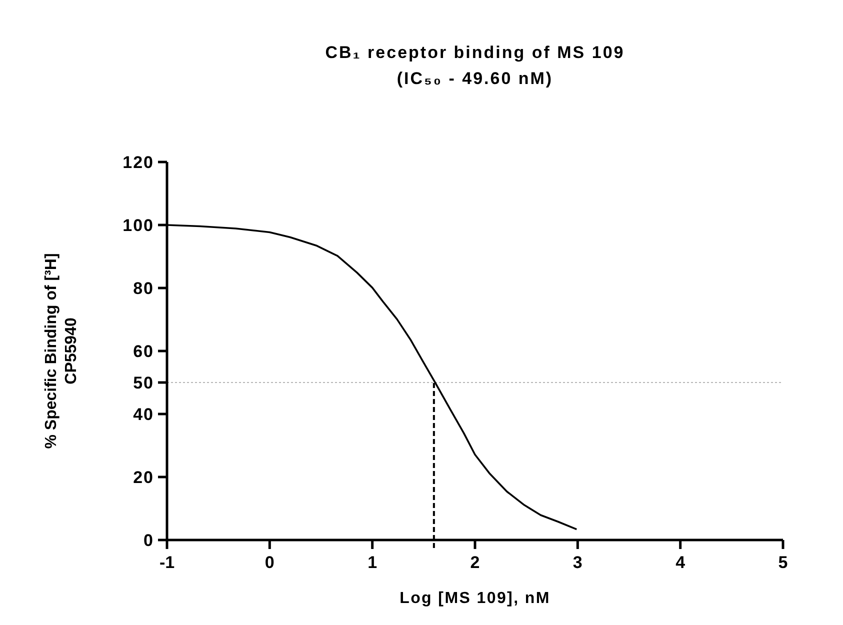 The image size is (843, 625). What do you see at coordinates (143, 351) in the screenshot?
I see `y-tick-label: 60` at bounding box center [143, 351].